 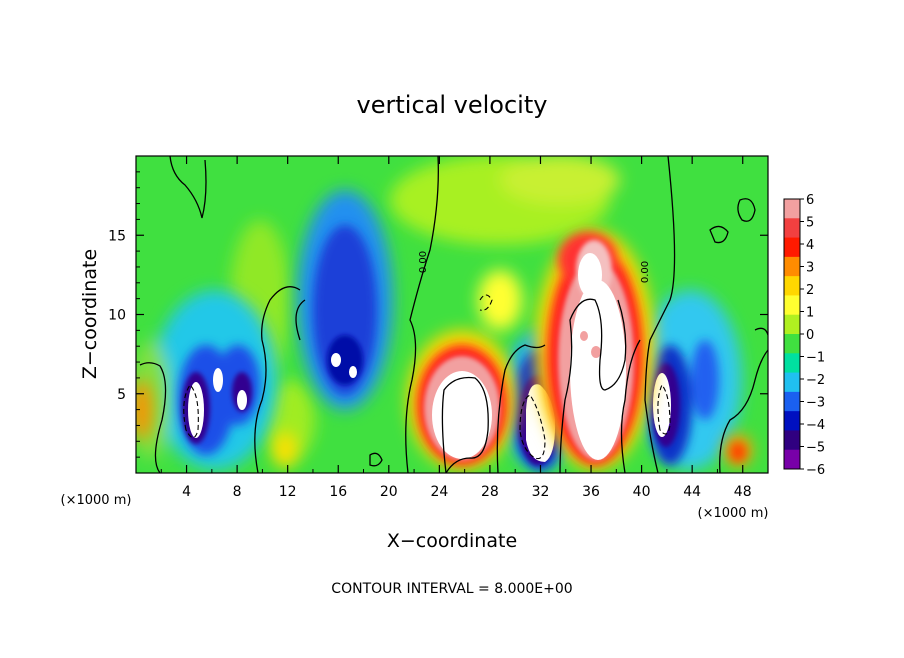 What do you see at coordinates (810, 200) in the screenshot?
I see `colorbar-label: 6` at bounding box center [810, 200].